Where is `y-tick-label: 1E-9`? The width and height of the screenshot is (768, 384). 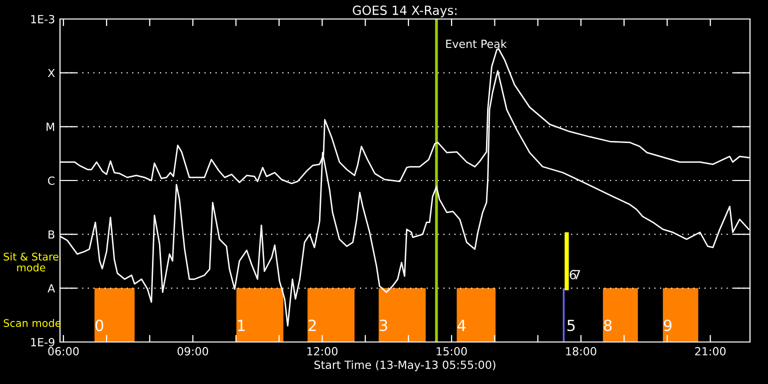 y-tick-label: 1E-9 is located at coordinates (42, 342).